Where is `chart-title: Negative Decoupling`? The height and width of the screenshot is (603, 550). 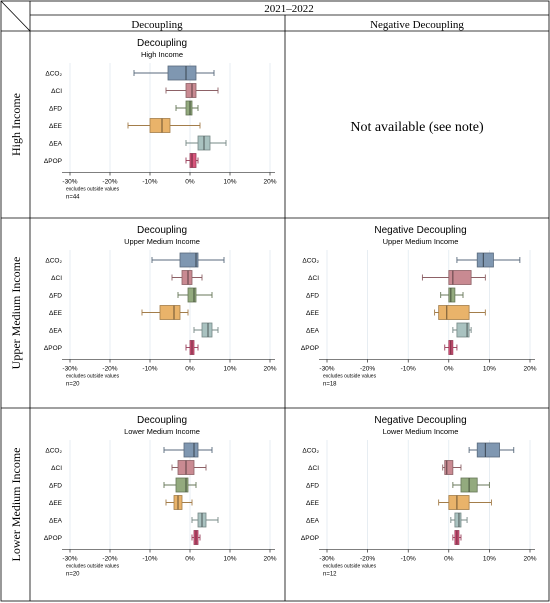 chart-title: Negative Decoupling is located at coordinates (420, 420).